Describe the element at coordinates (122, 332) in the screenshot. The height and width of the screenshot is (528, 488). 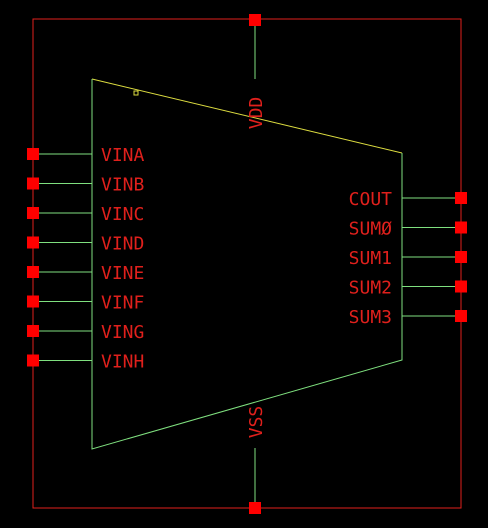
I see `pin-ving-label: VING` at that location.